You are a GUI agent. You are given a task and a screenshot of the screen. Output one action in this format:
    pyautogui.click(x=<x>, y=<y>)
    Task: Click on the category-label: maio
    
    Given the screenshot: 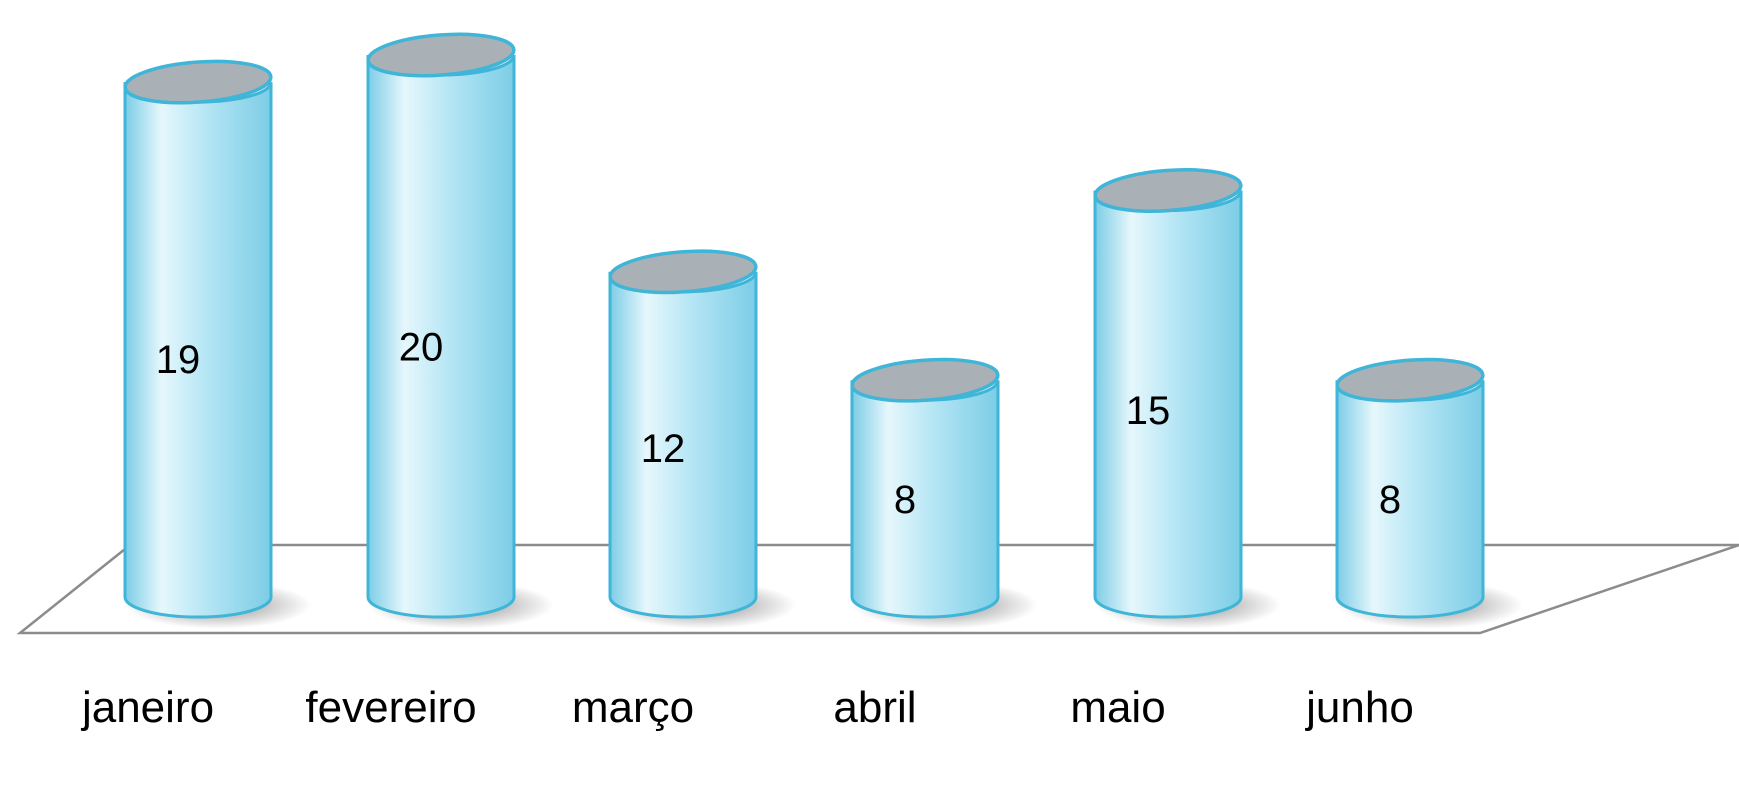 What is the action you would take?
    pyautogui.click(x=1117, y=707)
    